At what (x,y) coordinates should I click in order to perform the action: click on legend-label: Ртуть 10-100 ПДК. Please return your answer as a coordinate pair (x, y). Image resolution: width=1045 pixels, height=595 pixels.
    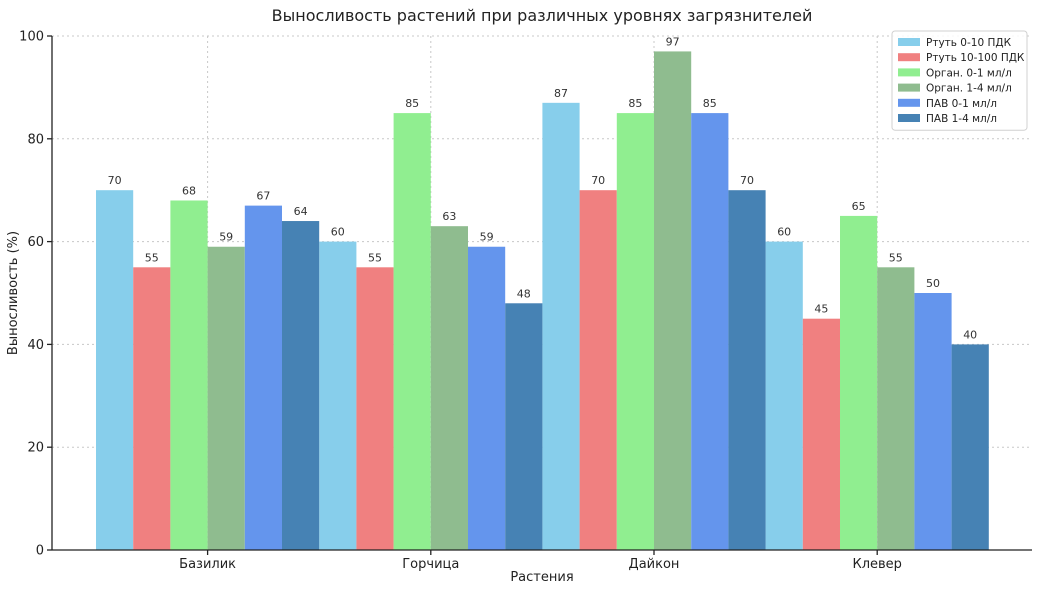
    Looking at the image, I should click on (975, 58).